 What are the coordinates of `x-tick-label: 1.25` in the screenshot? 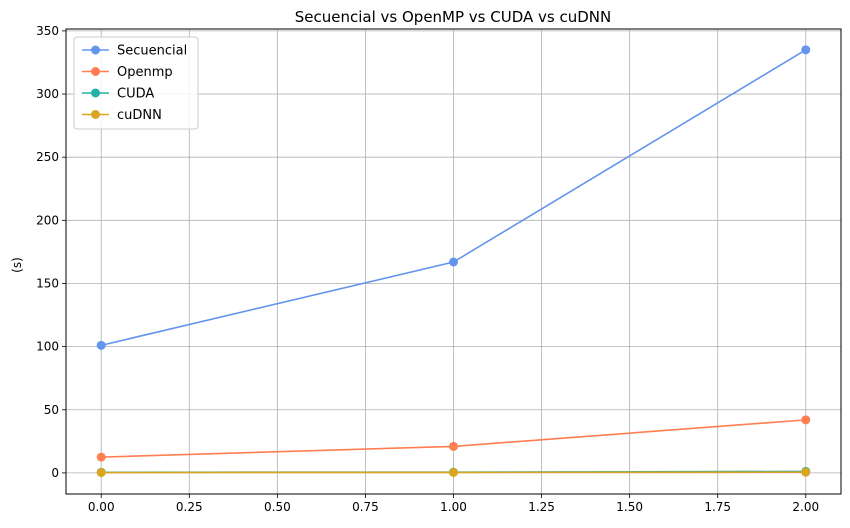 It's located at (541, 507).